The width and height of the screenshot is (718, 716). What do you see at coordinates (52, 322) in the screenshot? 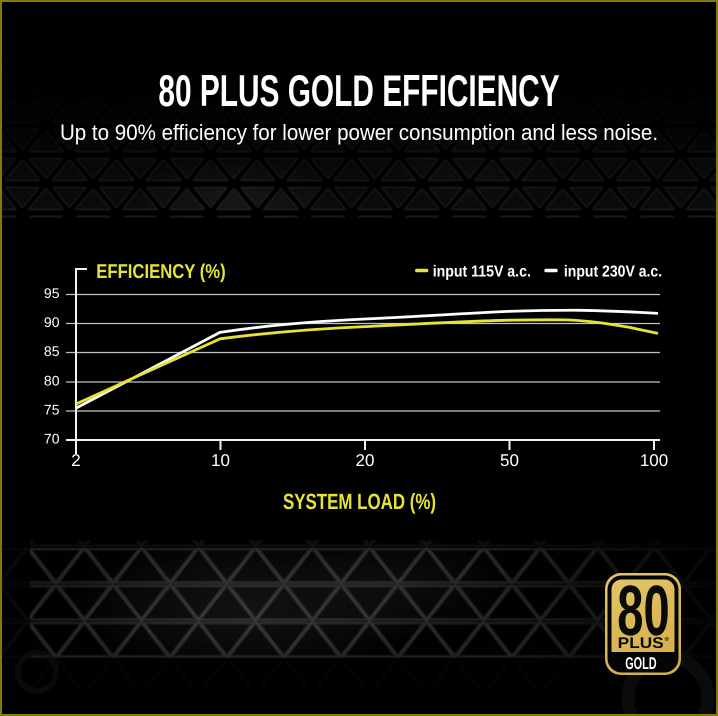
I see `svg-text: 90` at bounding box center [52, 322].